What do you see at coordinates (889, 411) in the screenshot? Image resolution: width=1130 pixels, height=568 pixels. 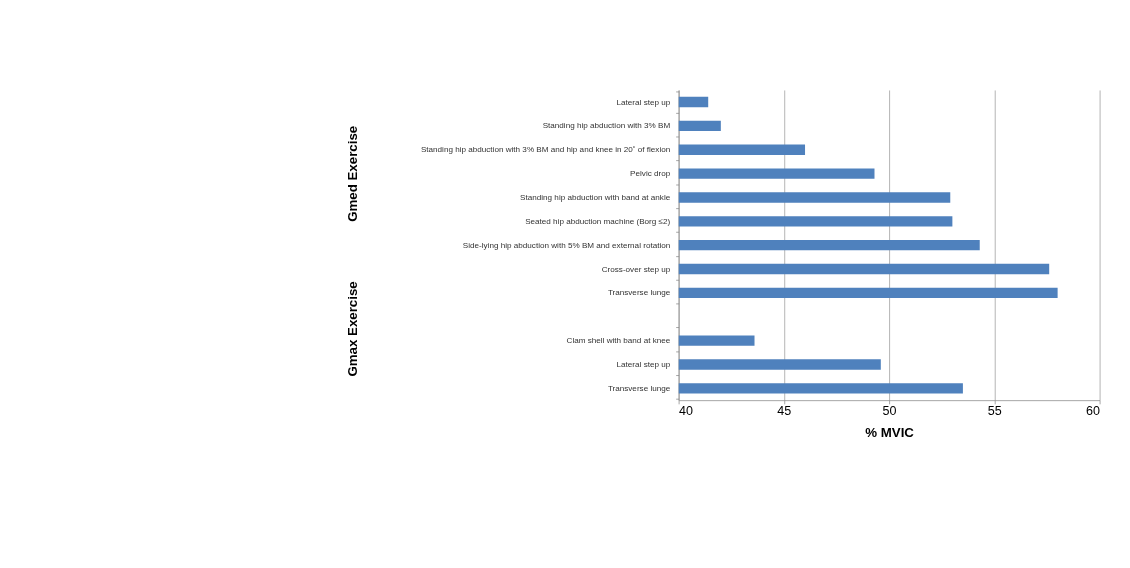 I see `x-tick-label: 50` at bounding box center [889, 411].